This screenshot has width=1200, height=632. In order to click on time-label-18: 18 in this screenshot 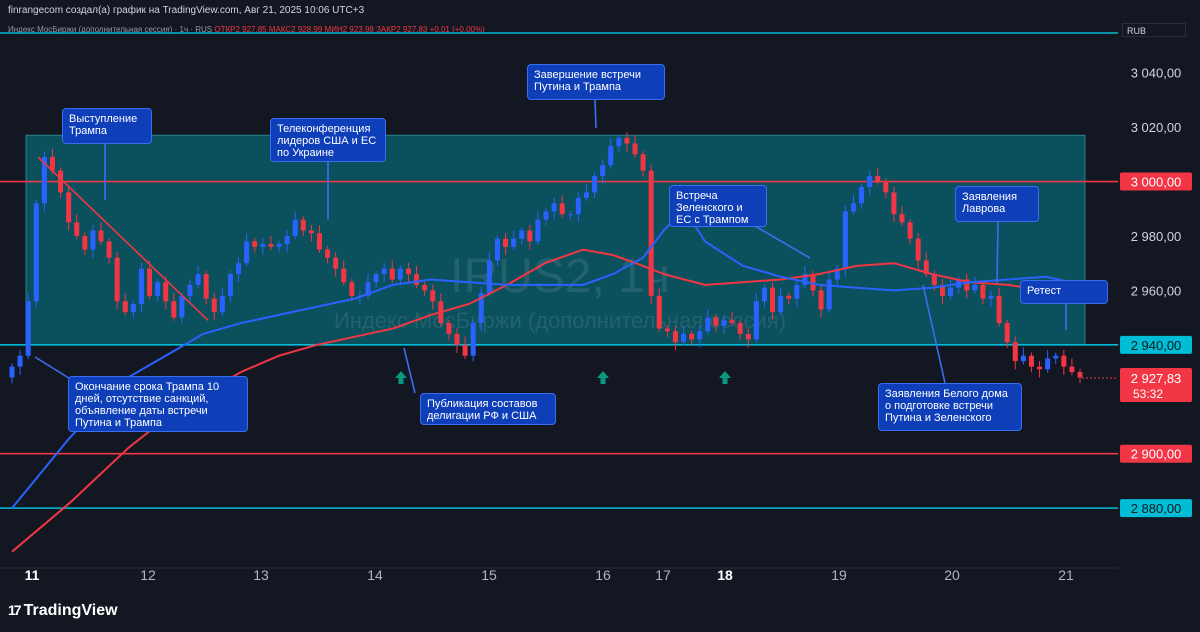, I will do `click(725, 575)`.